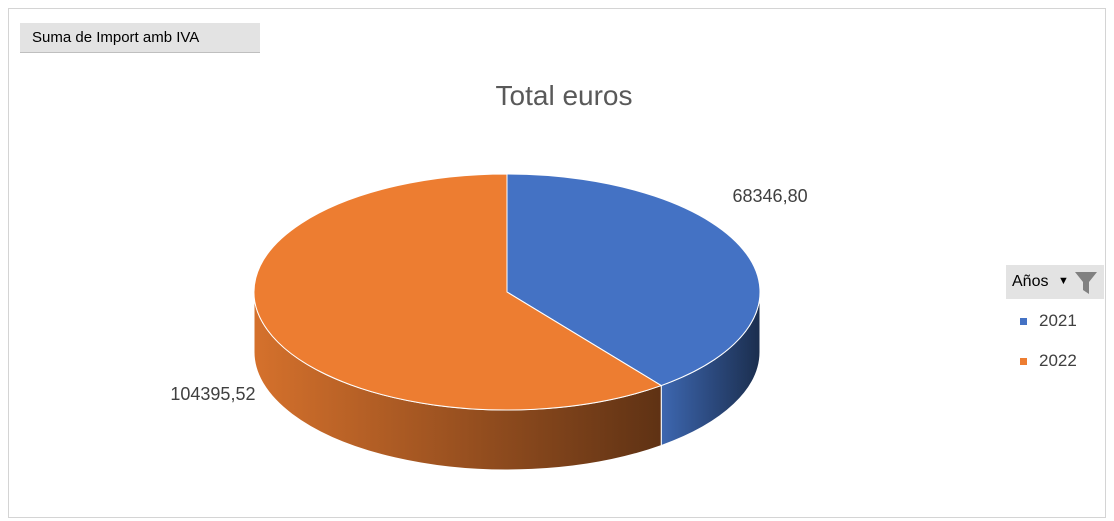 Image resolution: width=1114 pixels, height=521 pixels. Describe the element at coordinates (1058, 360) in the screenshot. I see `legend-label: 2022` at that location.